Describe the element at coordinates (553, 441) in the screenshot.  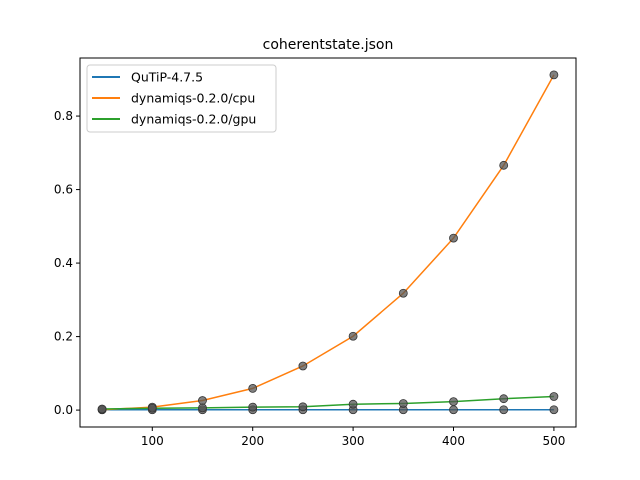
I see `x-tick-label: 500` at that location.